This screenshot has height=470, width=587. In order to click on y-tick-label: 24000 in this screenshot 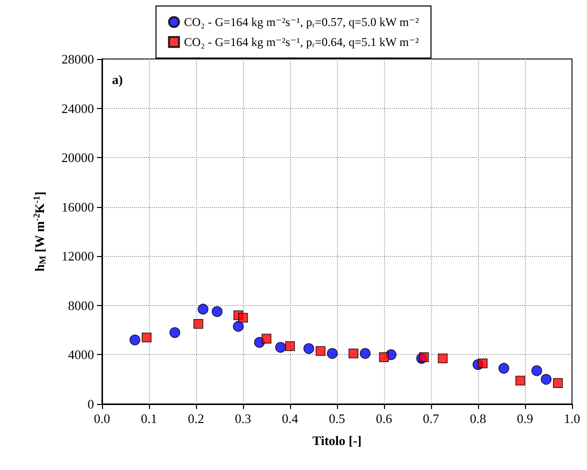, I will do `click(78, 108)`.